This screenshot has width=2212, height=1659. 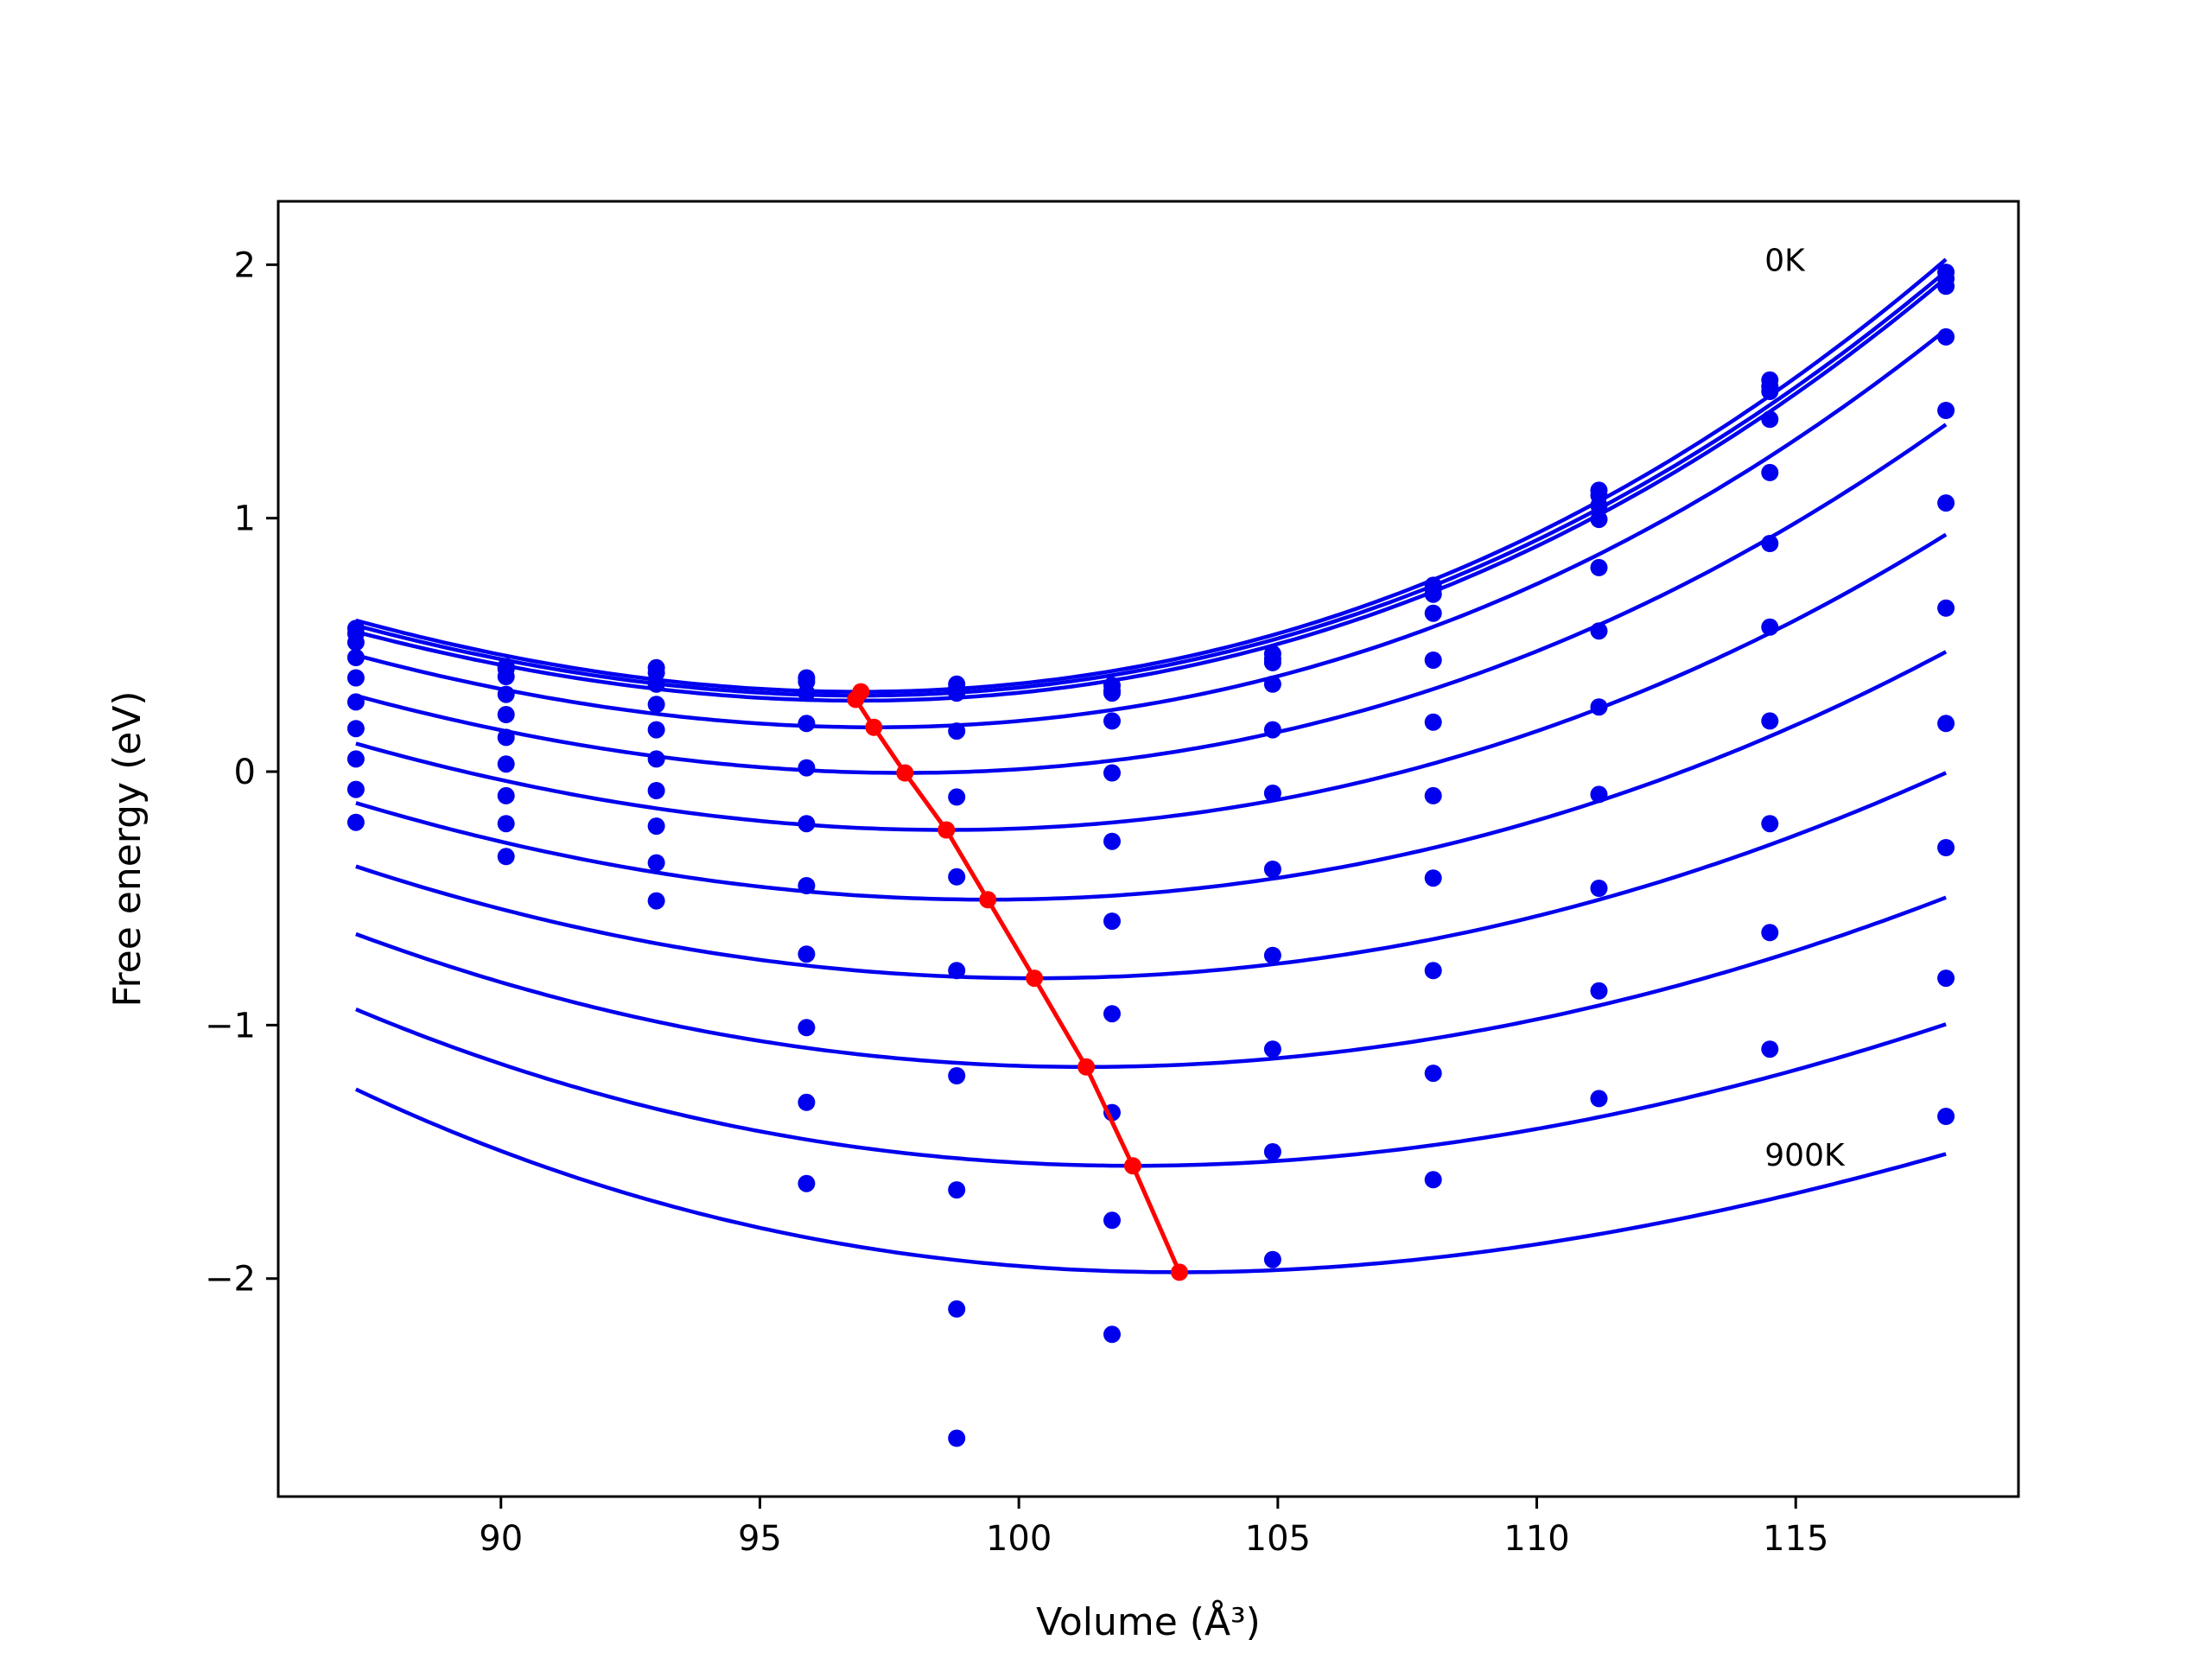 I want to click on x-axis-ticks: 90 95 100 105 110 115, so click(x=1153, y=1528).